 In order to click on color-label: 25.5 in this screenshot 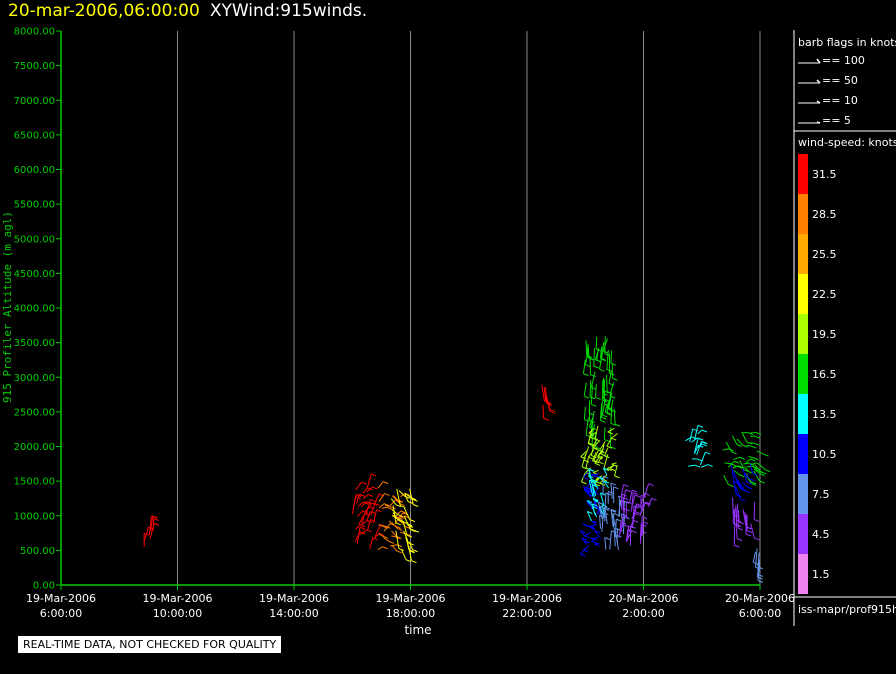, I will do `click(824, 254)`.